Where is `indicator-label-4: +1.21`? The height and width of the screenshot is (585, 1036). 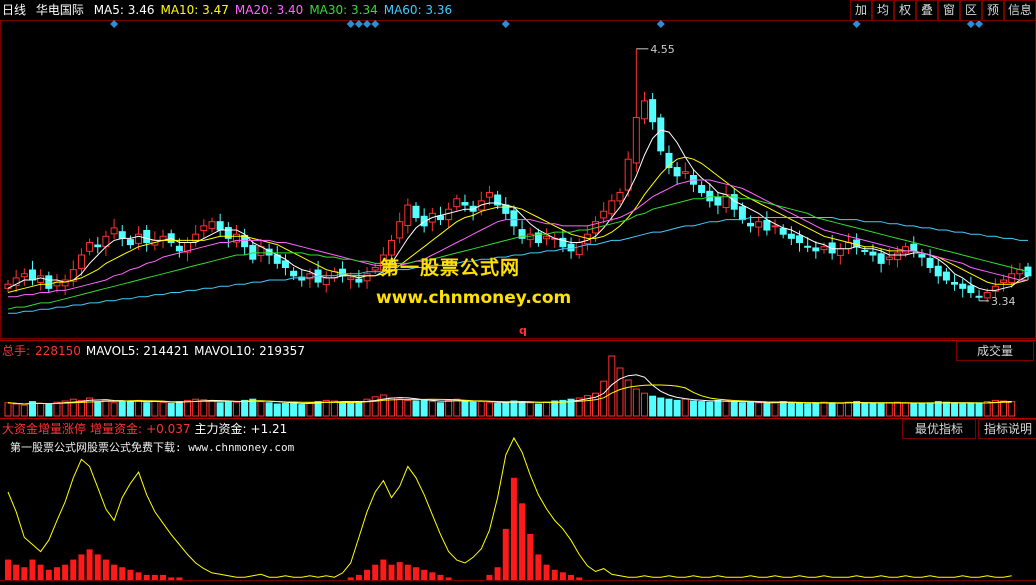 indicator-label-4: +1.21 is located at coordinates (269, 429).